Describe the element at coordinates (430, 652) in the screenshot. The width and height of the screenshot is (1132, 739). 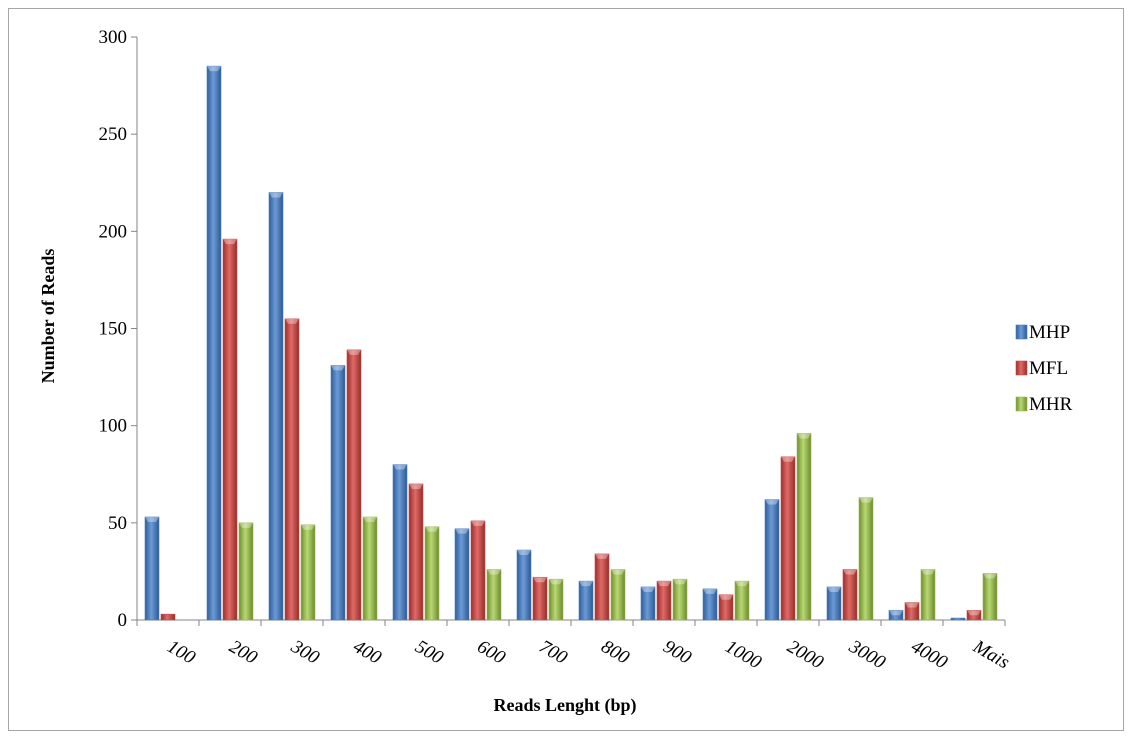
I see `x-tick-label: 500` at that location.